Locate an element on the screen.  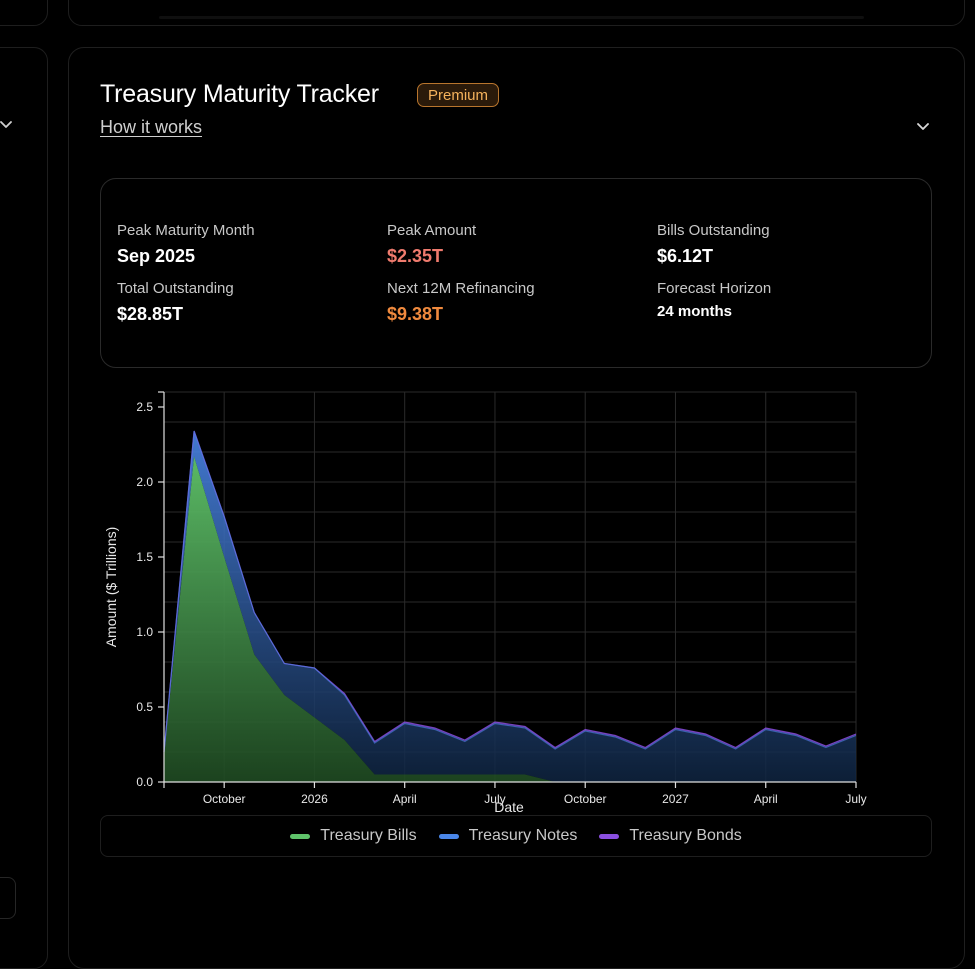
y-axis-label: Amount ($ Trillions) is located at coordinates (111, 587).